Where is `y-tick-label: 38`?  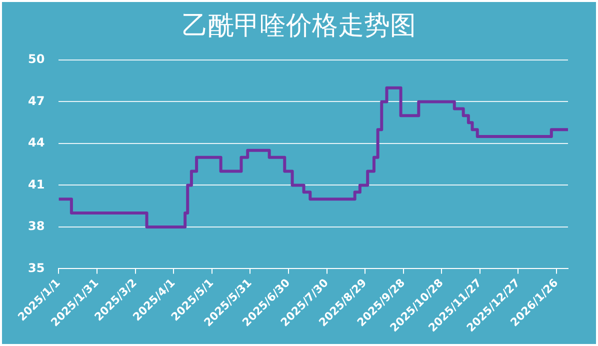
y-tick-label: 38 is located at coordinates (36, 226).